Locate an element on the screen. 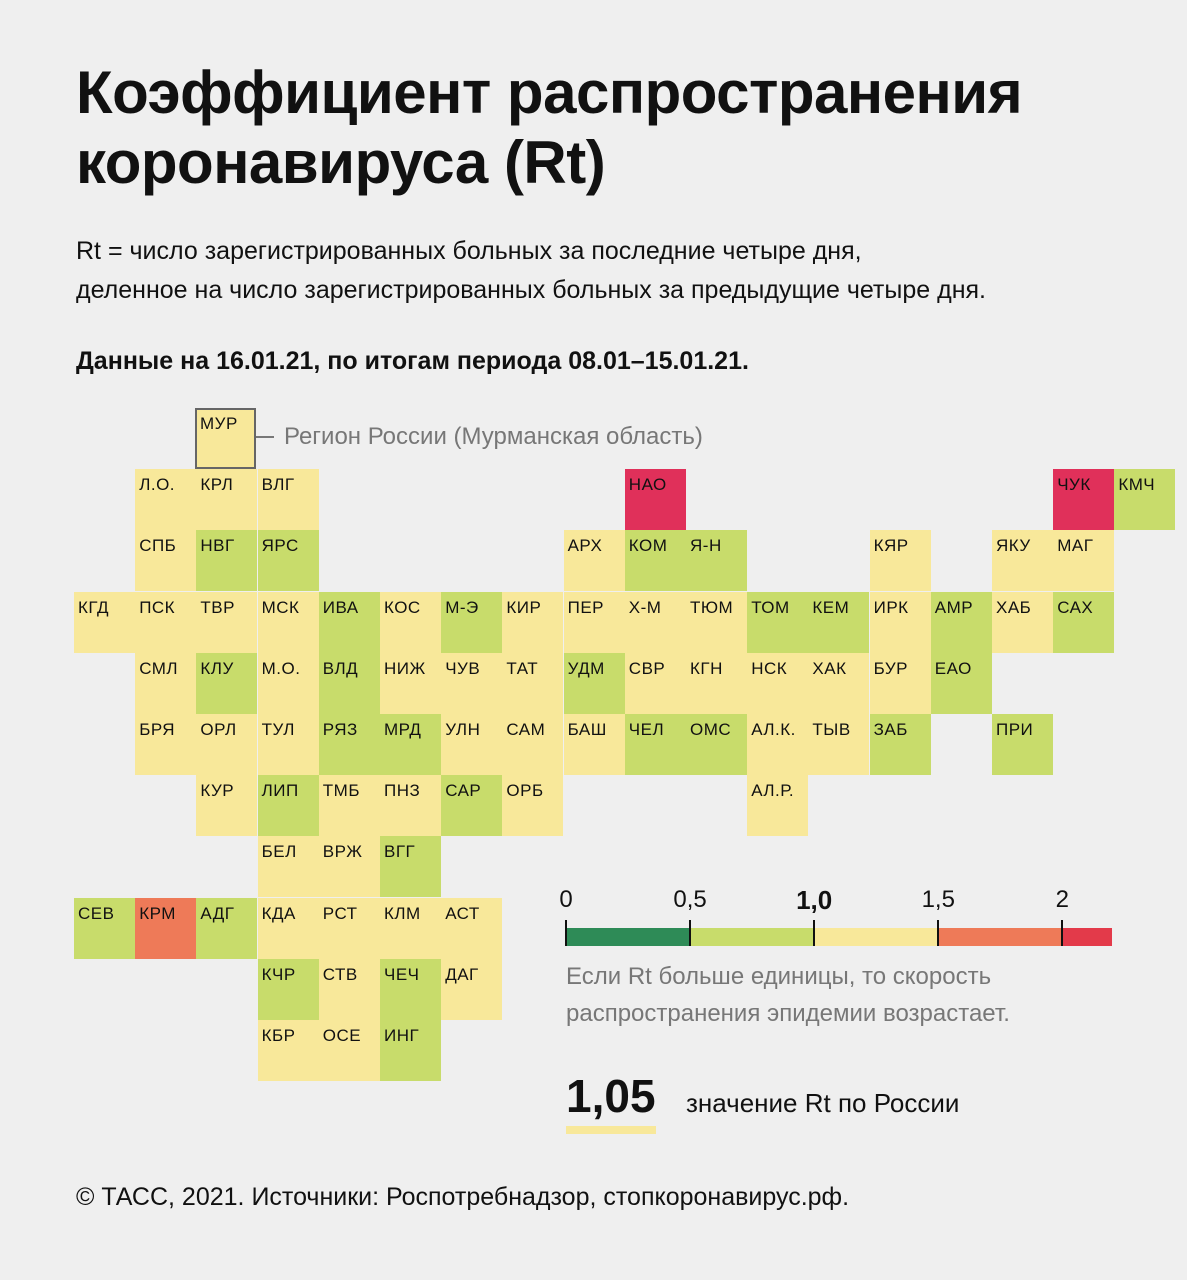 This screenshot has width=1187, height=1280. region-tile: СМЛ is located at coordinates (166, 683).